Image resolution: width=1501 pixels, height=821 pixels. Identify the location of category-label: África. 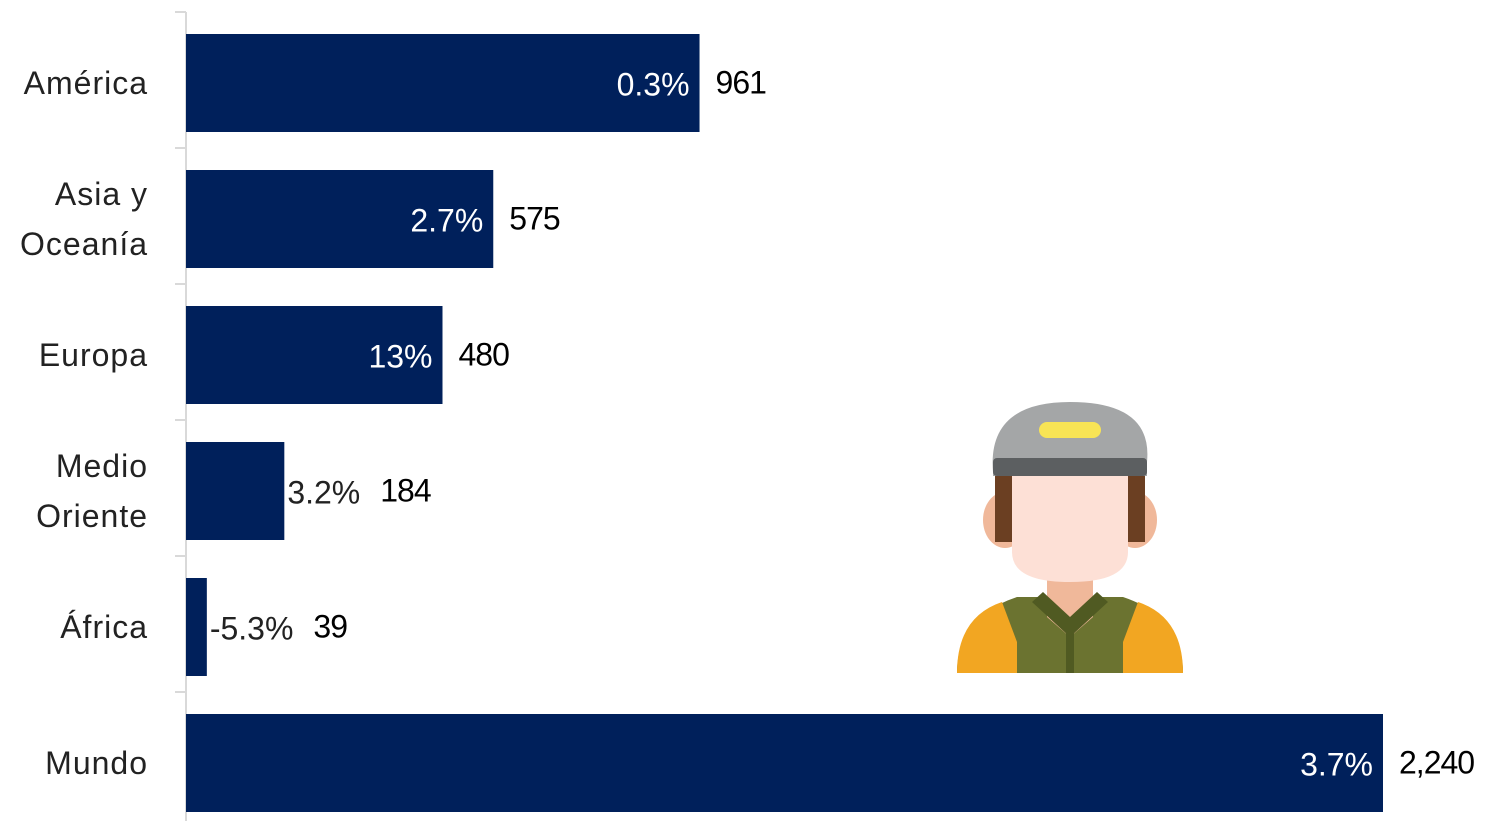
(104, 627).